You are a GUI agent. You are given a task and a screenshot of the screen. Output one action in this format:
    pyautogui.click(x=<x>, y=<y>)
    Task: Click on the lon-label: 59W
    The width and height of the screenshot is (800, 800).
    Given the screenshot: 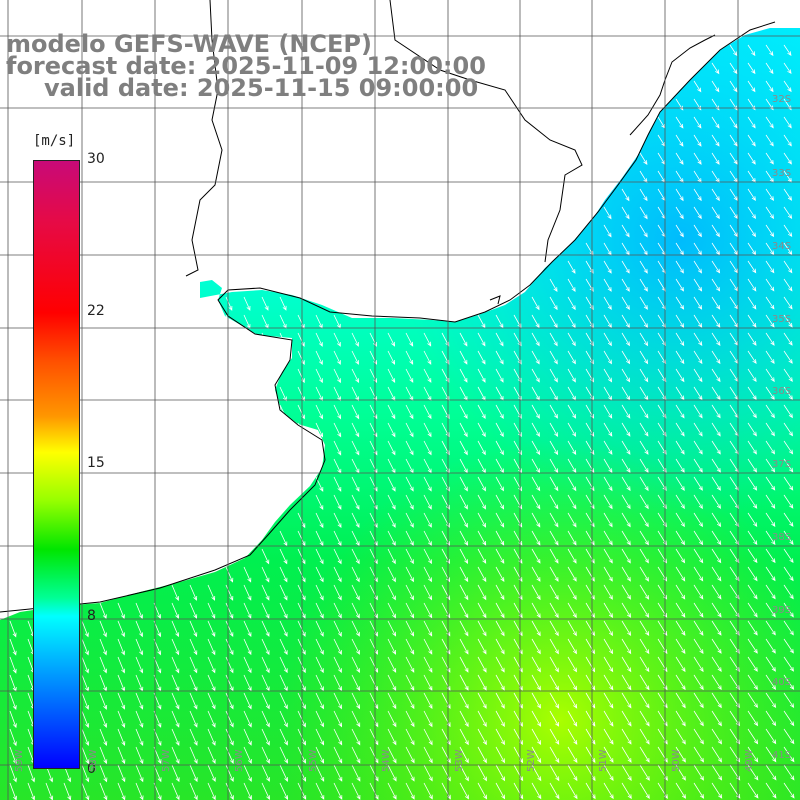 What is the action you would take?
    pyautogui.click(x=19, y=760)
    